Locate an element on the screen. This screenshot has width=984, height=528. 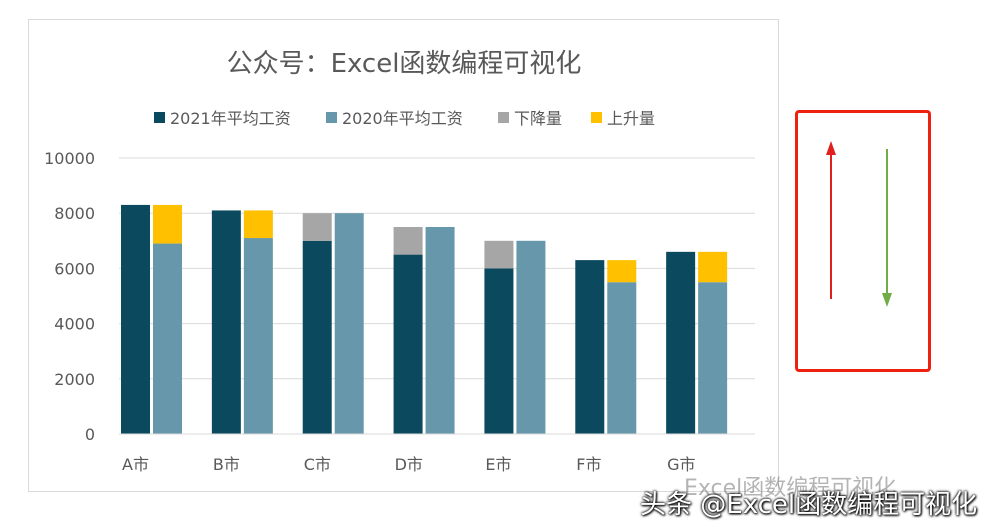
watermark: Excel函数编程可视化 is located at coordinates (790, 488).